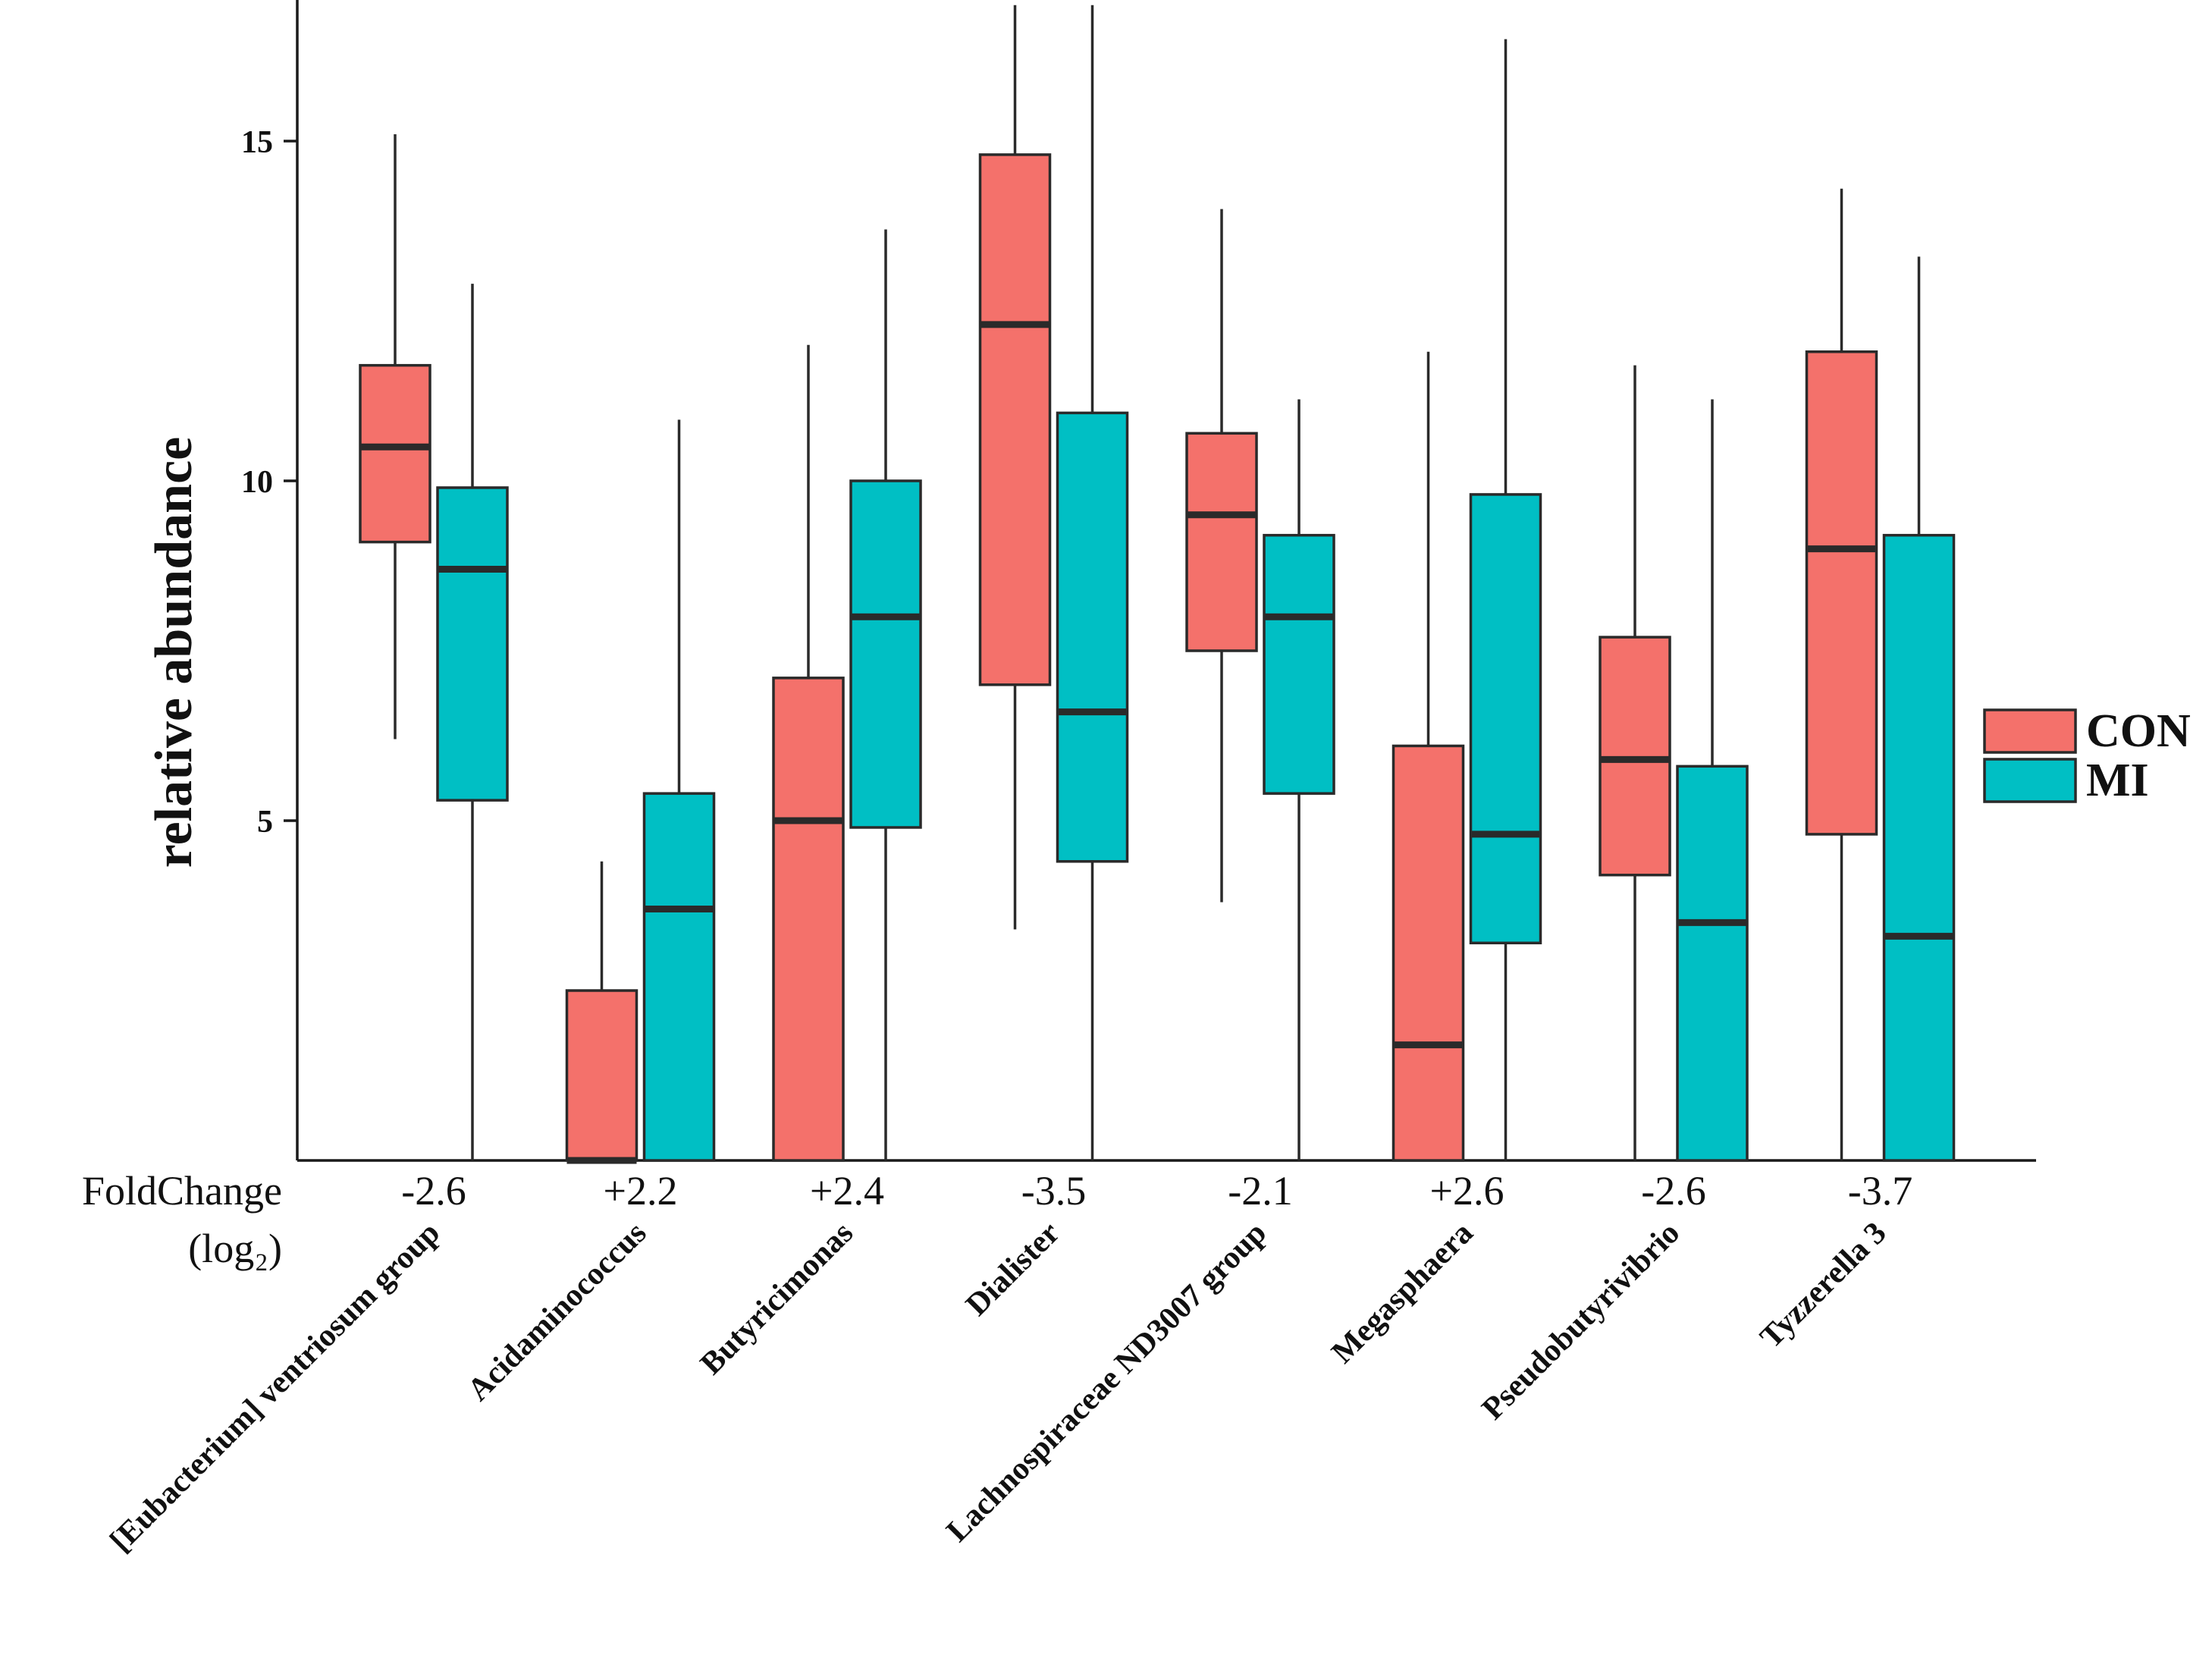 Image resolution: width=2212 pixels, height=1658 pixels. Describe the element at coordinates (2117, 781) in the screenshot. I see `legend-label-mi: MI` at that location.